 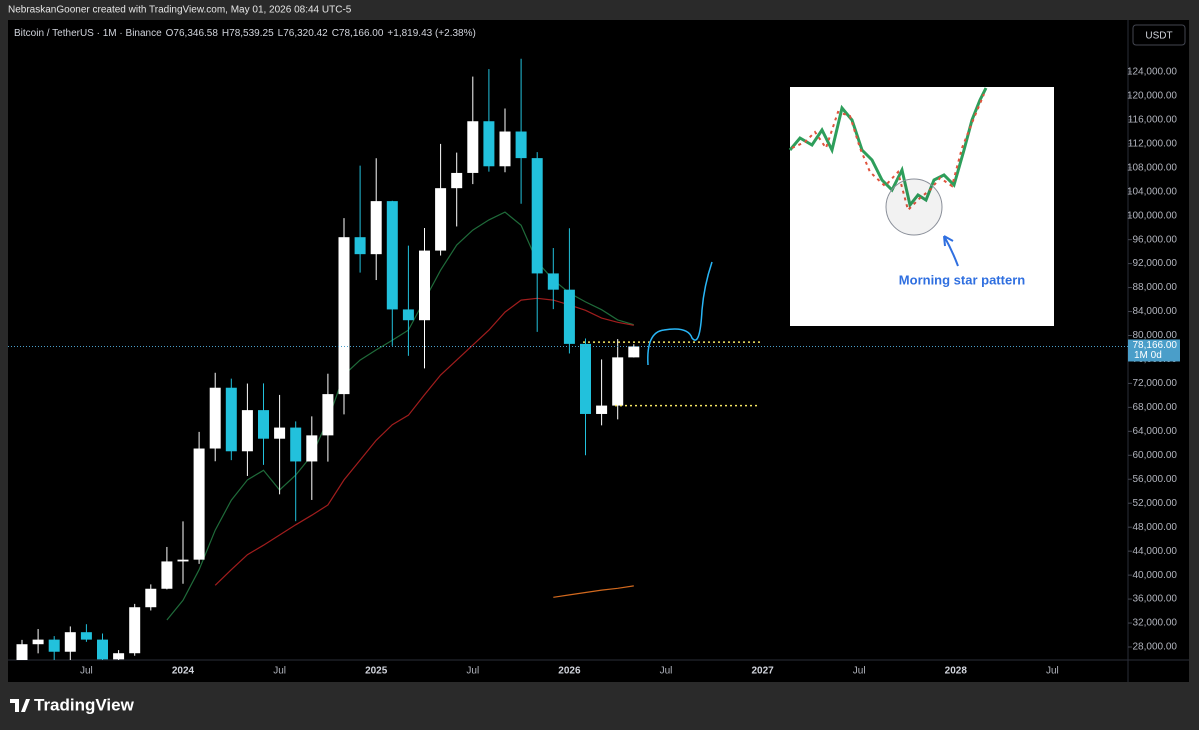 What do you see at coordinates (1155, 455) in the screenshot?
I see `y-tick-label: 60,000.00` at bounding box center [1155, 455].